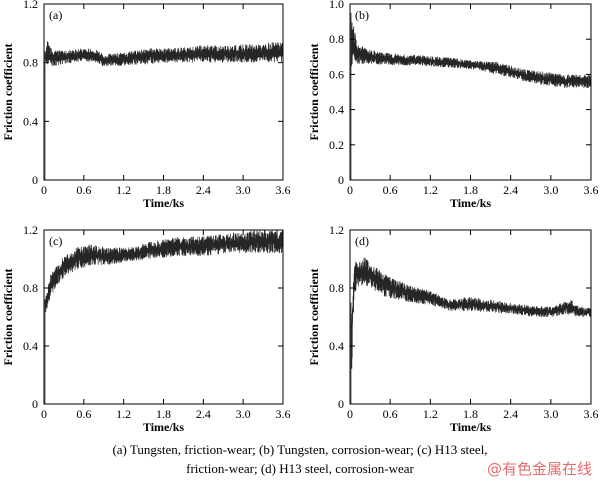 The image size is (600, 484). I want to click on panel-label: (a), so click(55, 15).